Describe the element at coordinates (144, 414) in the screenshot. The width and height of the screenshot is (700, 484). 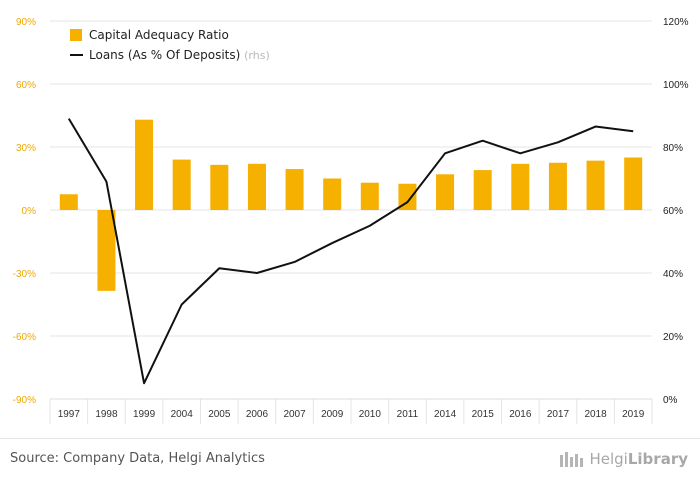
I see `x-tick-label: 1999` at that location.